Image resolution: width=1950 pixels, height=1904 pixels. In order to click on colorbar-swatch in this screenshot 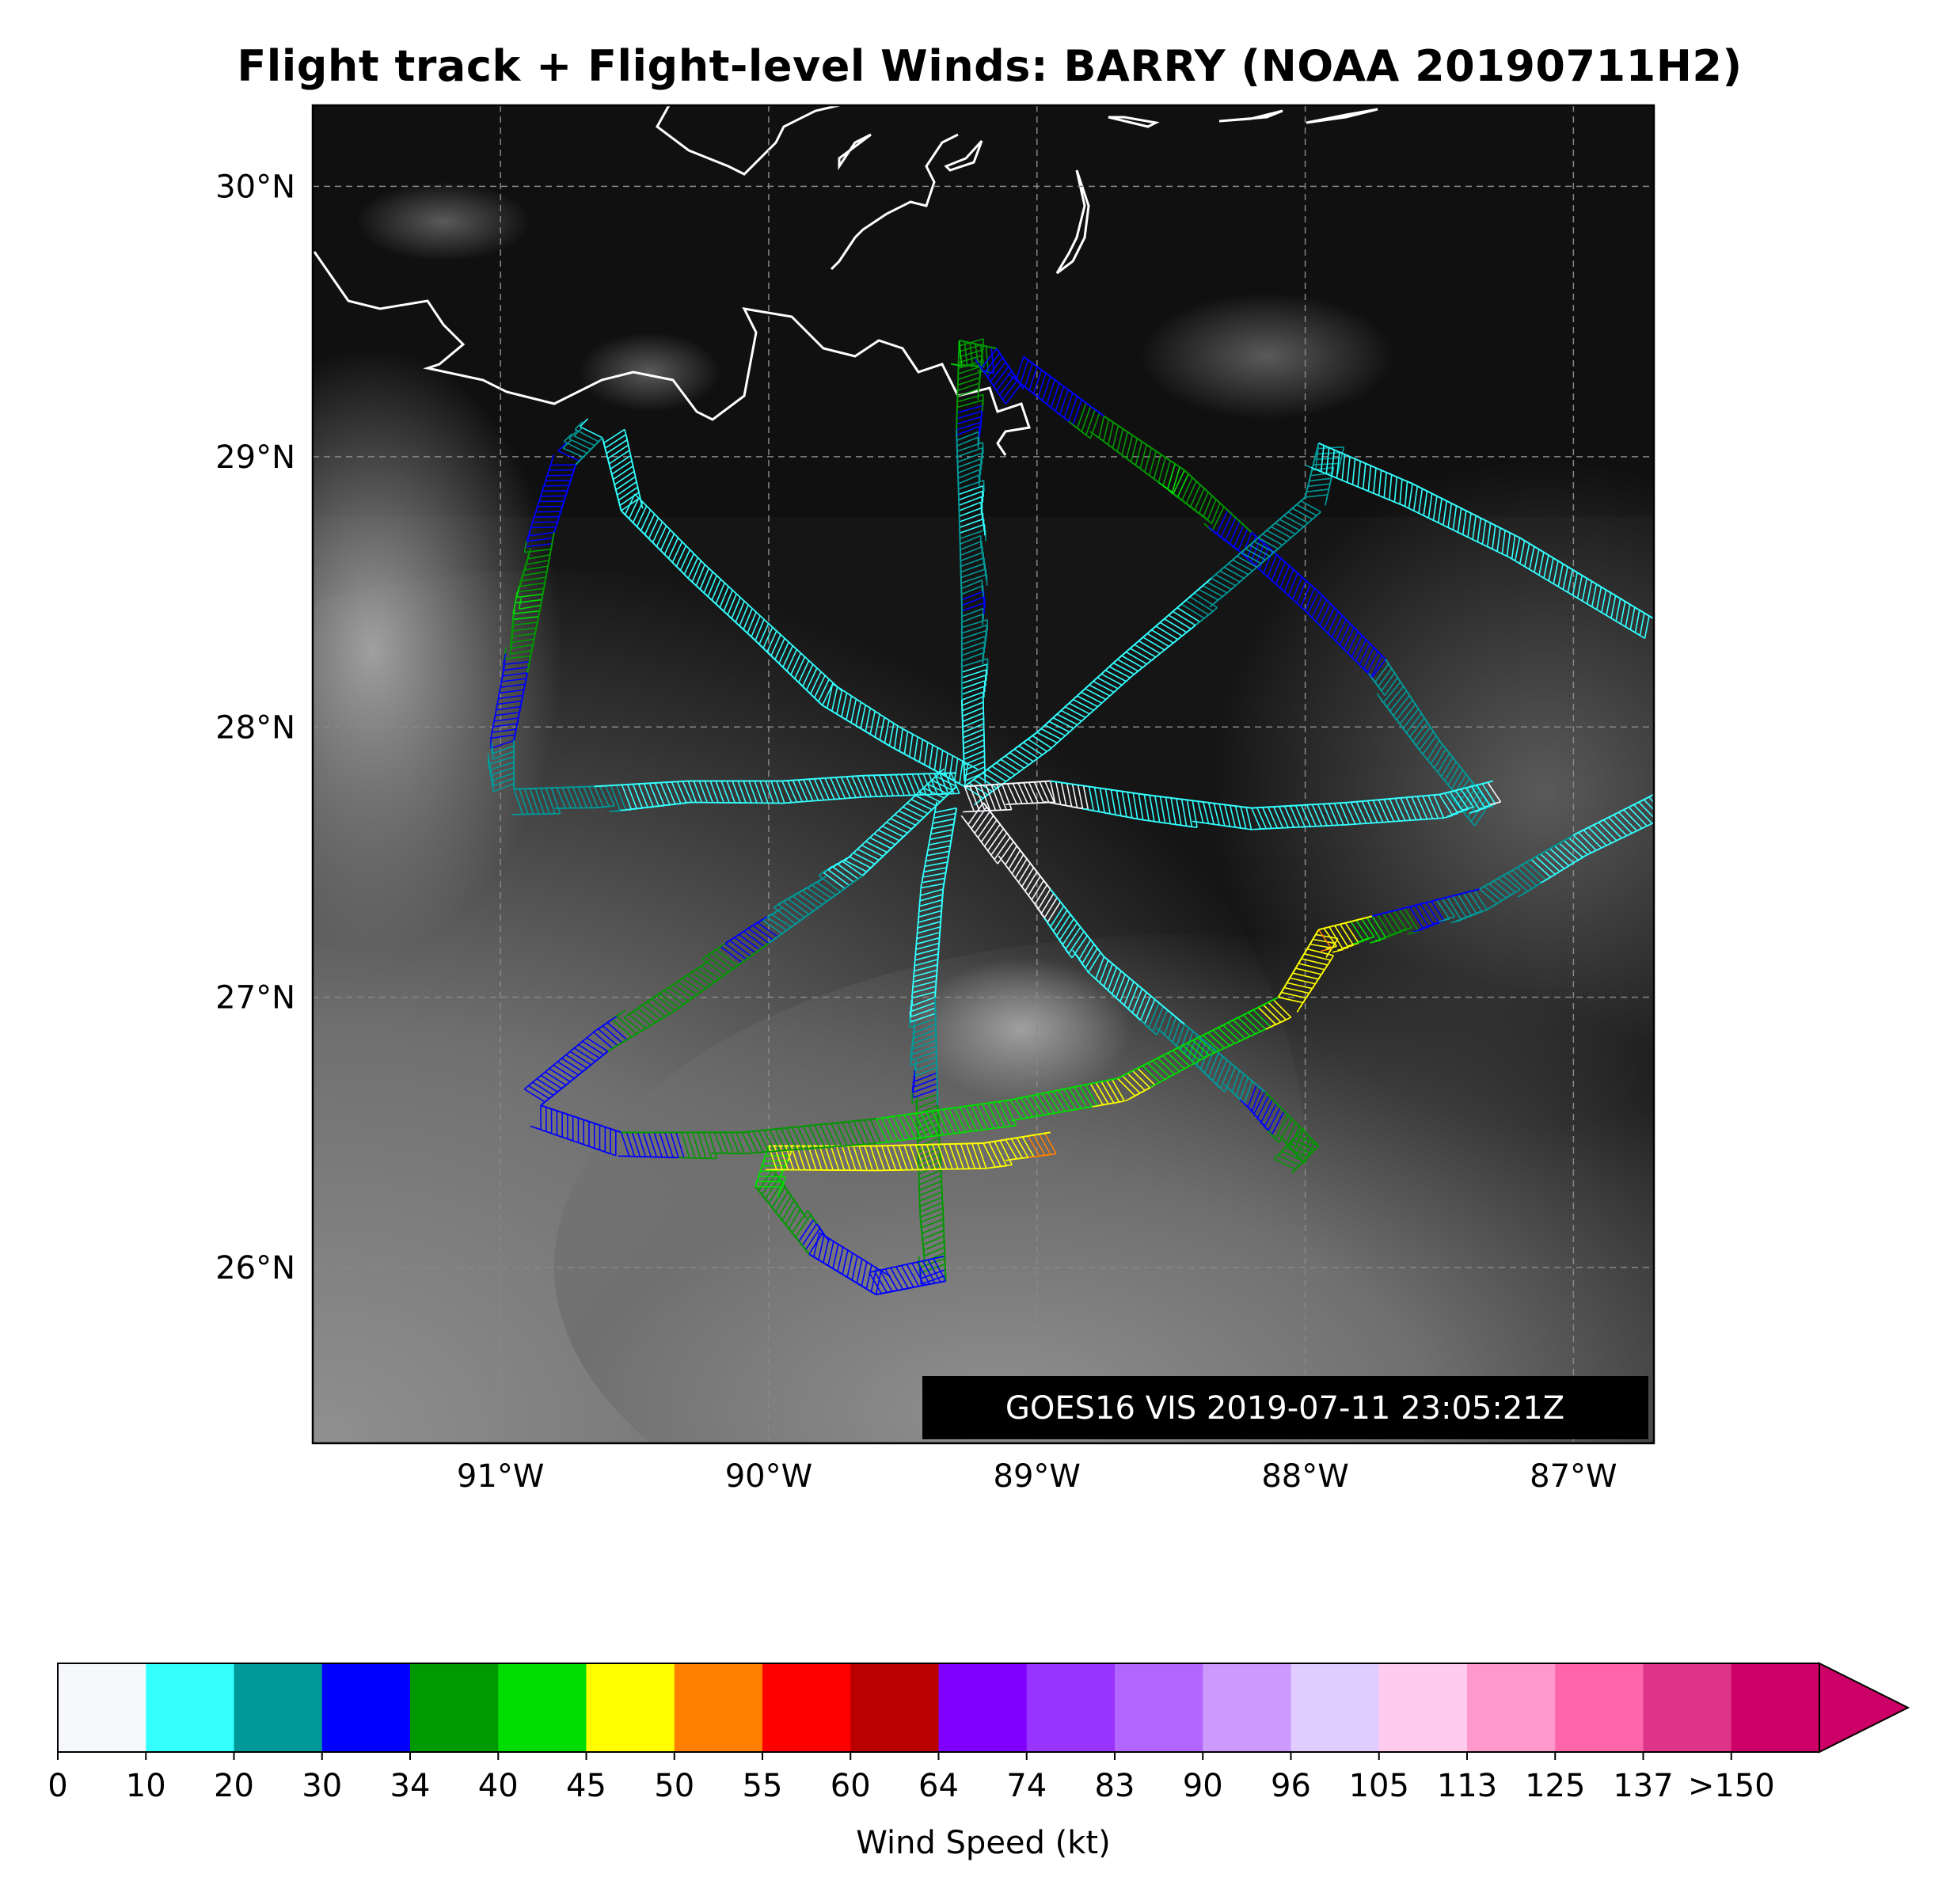, I will do `click(278, 1708)`.